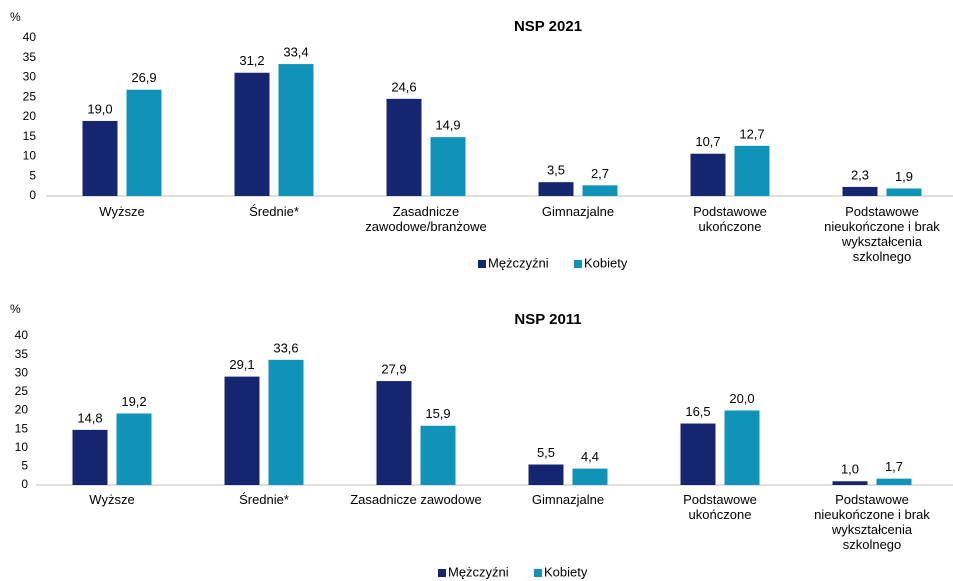 This screenshot has height=581, width=953. I want to click on data-label: 4,4, so click(590, 456).